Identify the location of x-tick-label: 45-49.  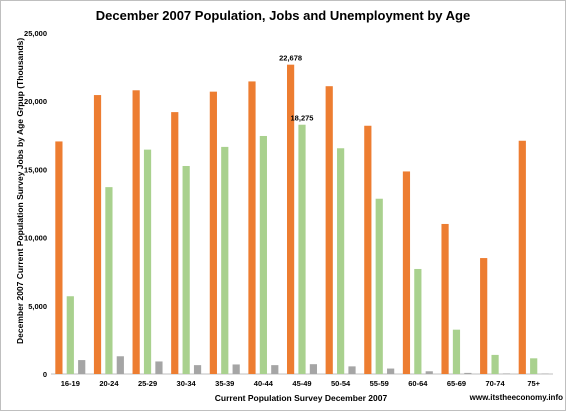
(301, 383).